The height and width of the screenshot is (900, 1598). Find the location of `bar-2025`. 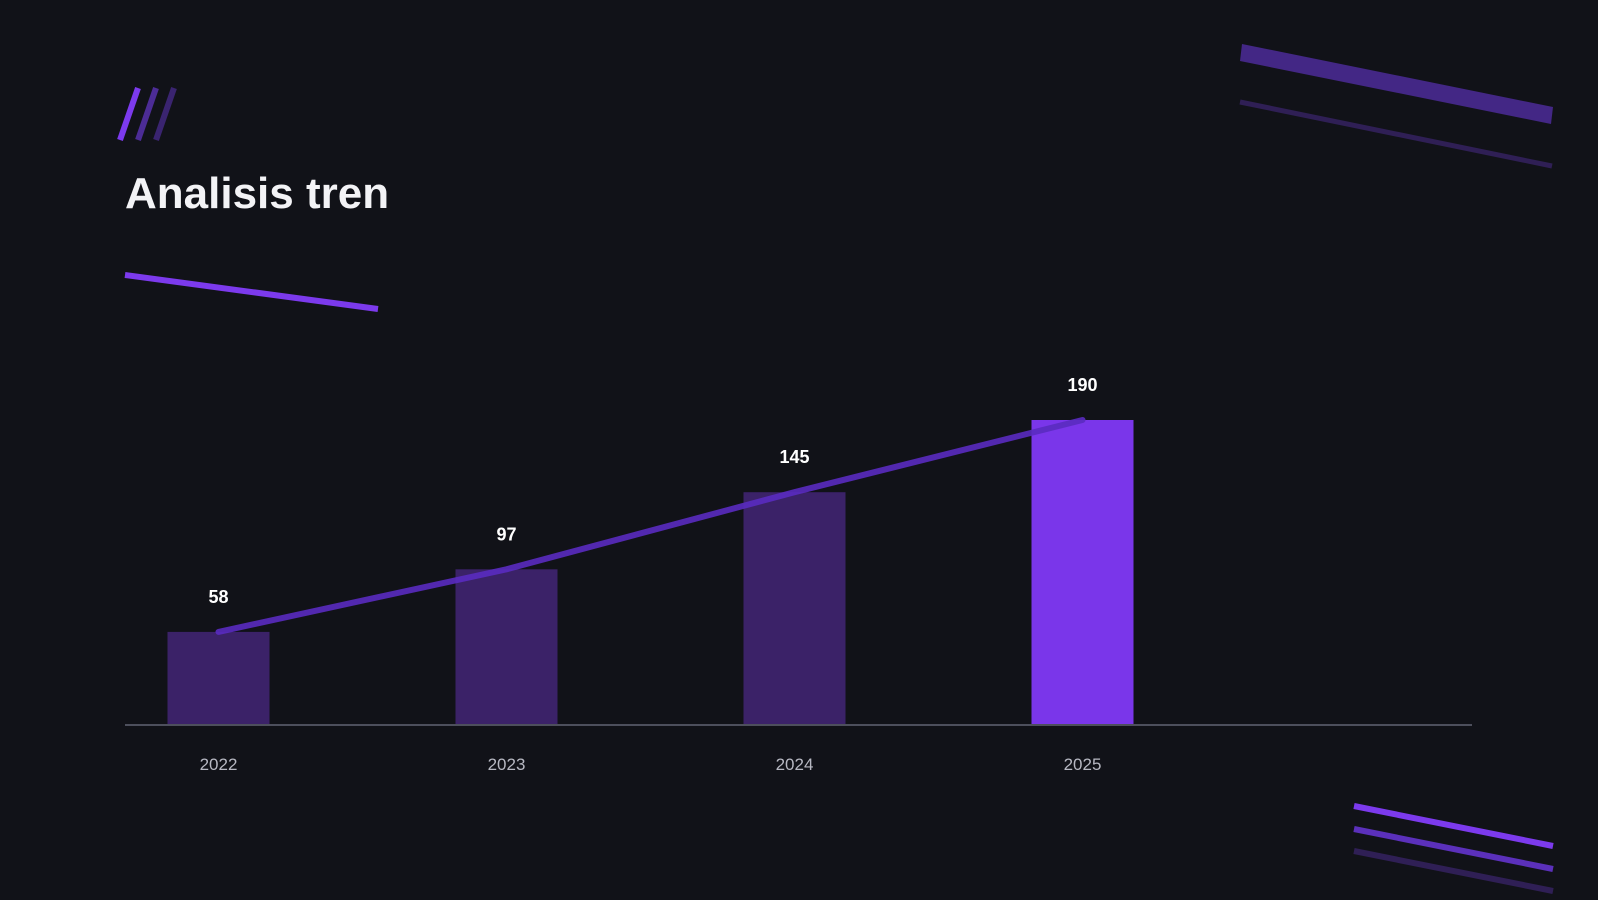

bar-2025 is located at coordinates (1082, 572).